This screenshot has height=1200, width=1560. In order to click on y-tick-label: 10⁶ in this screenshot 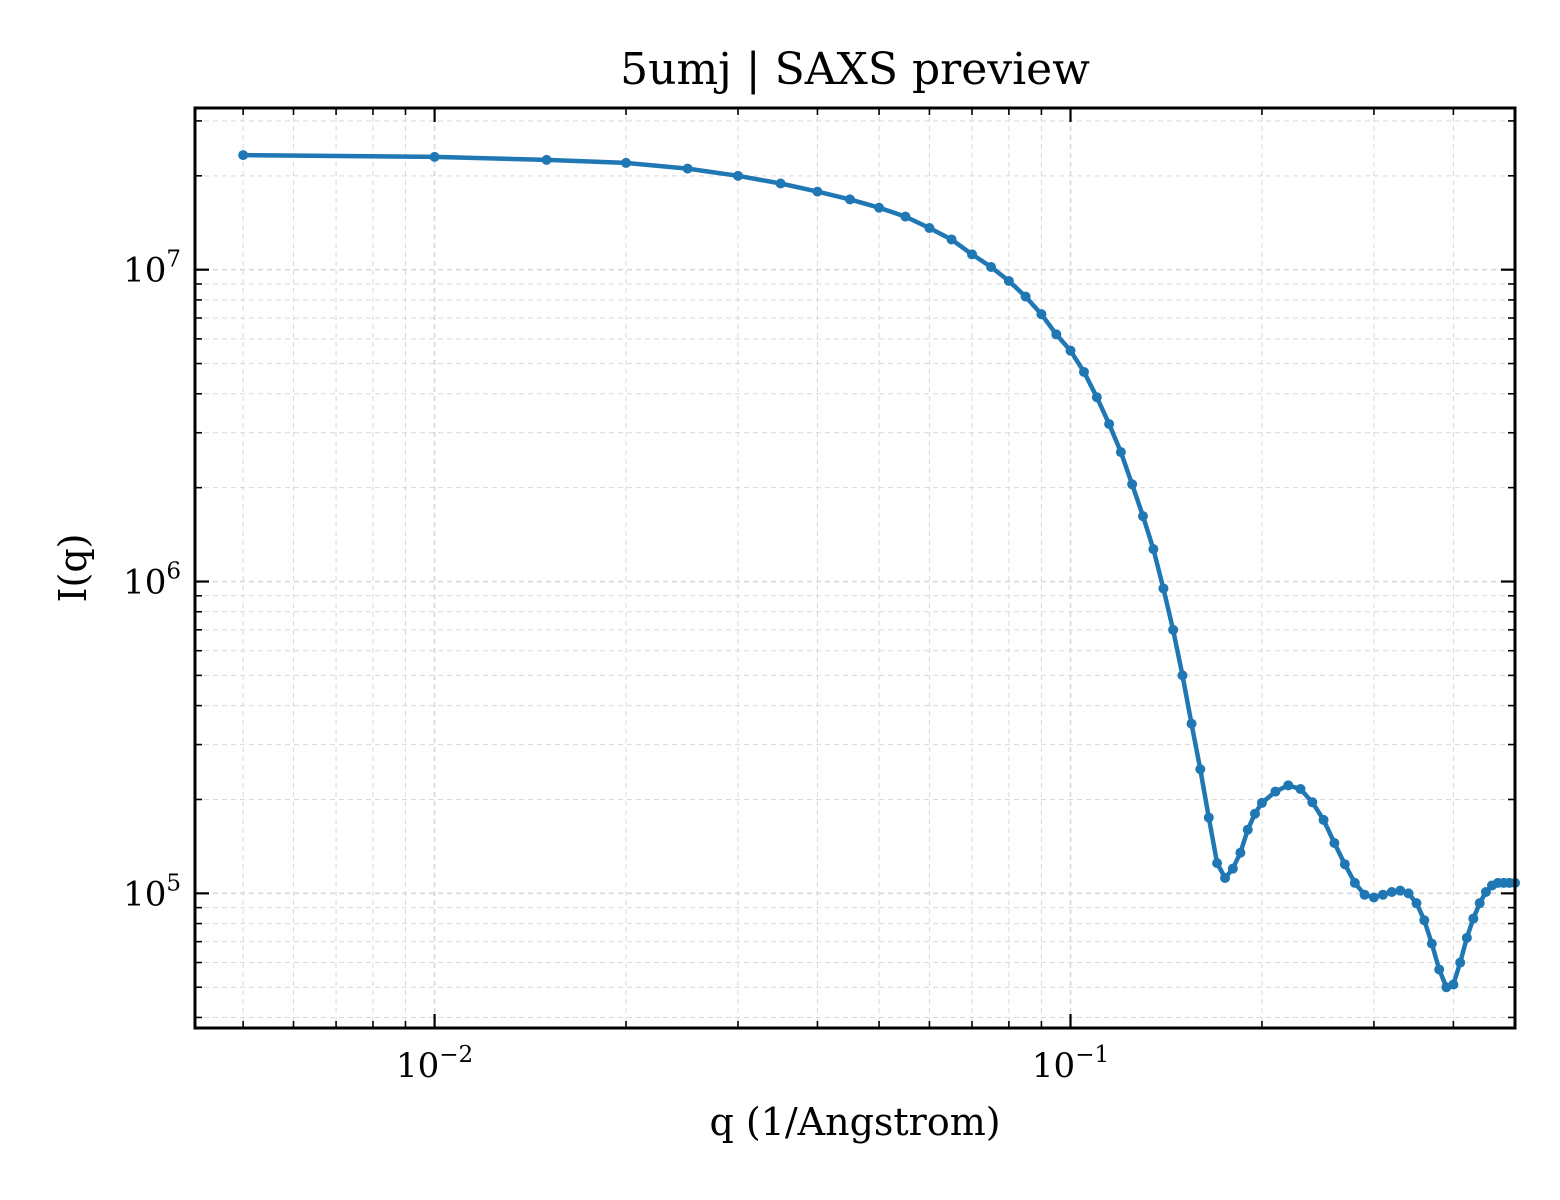, I will do `click(152, 581)`.